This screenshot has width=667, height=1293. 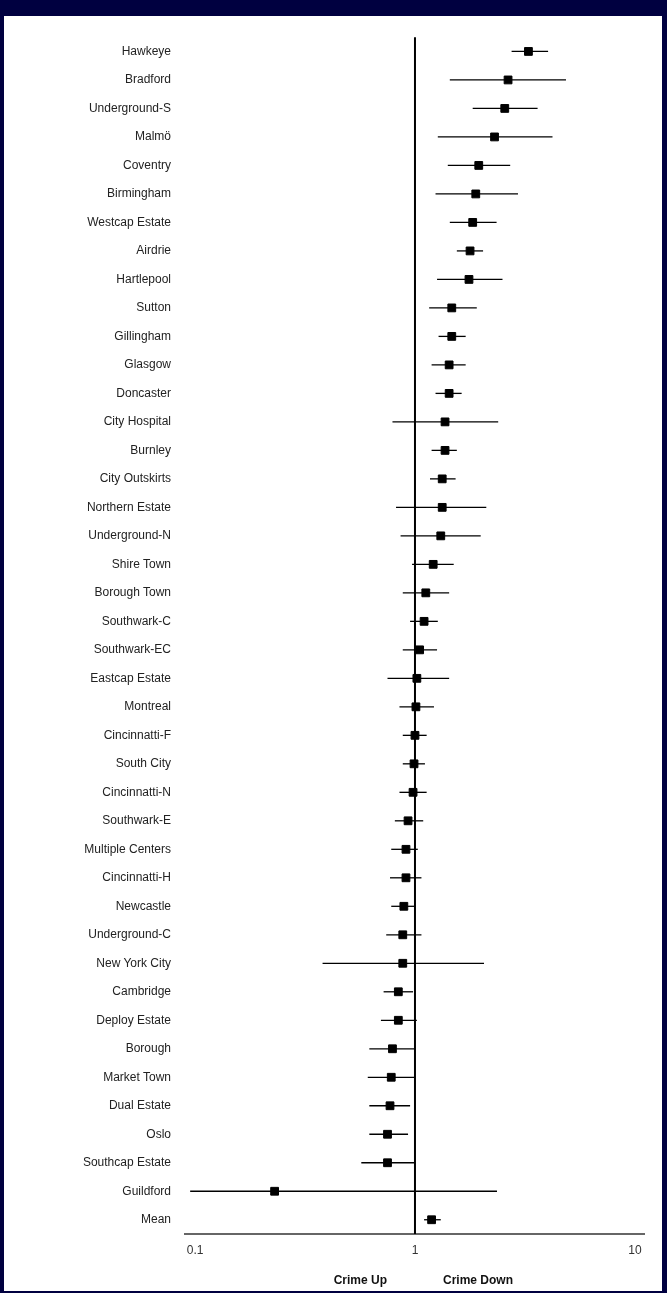 I want to click on y-tick-label: Northern Estate, so click(x=129, y=506).